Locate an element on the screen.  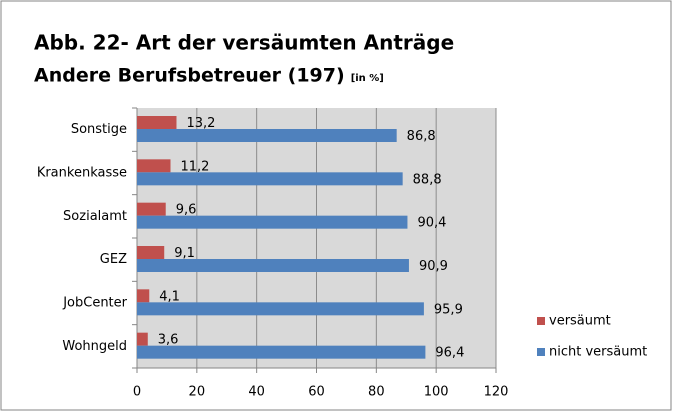
y-tick-label: Sozialamt is located at coordinates (95, 216).